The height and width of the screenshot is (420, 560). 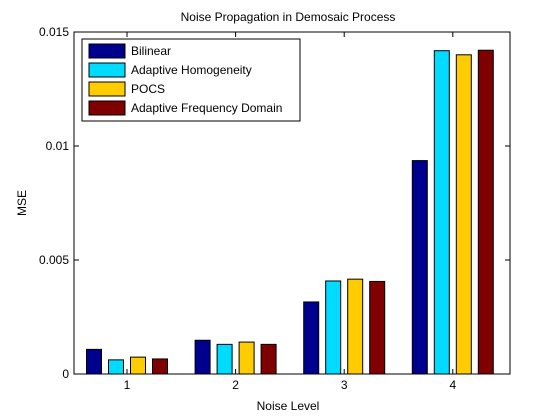 I want to click on y-tick-label: 0.005, so click(x=54, y=260).